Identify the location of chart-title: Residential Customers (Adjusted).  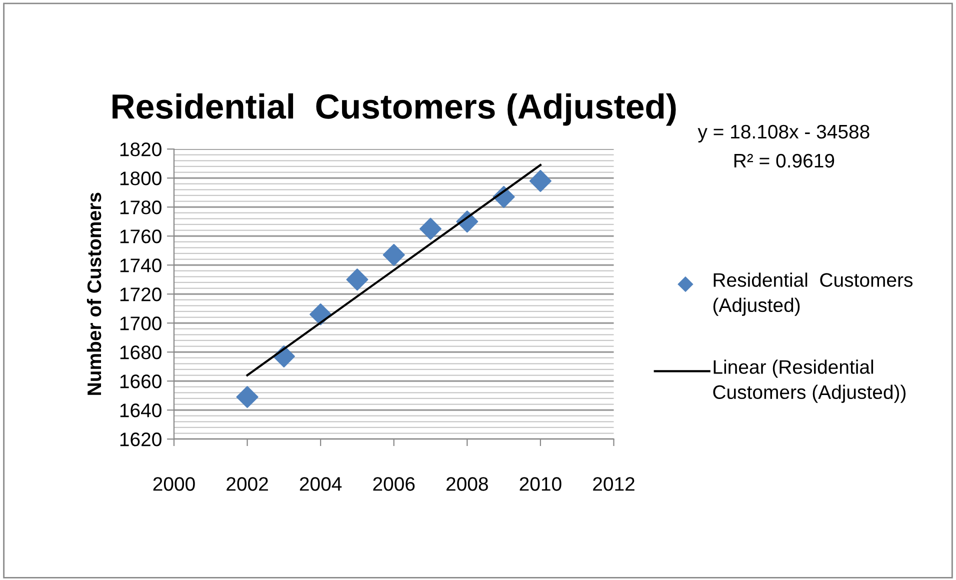
(394, 109).